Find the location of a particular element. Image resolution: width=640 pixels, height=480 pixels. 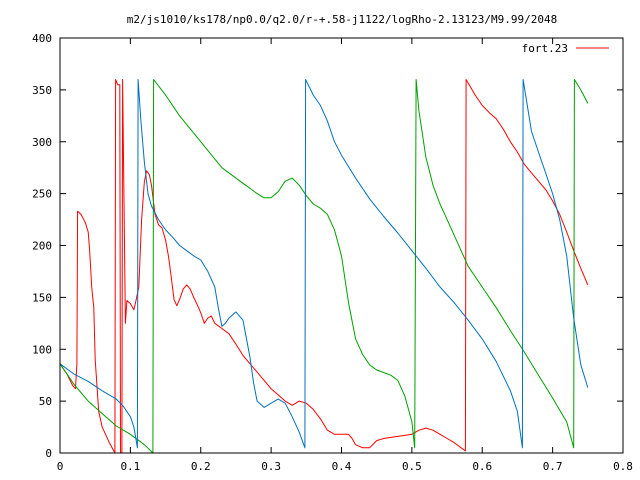

x-tick-label: 0.8 is located at coordinates (623, 466).